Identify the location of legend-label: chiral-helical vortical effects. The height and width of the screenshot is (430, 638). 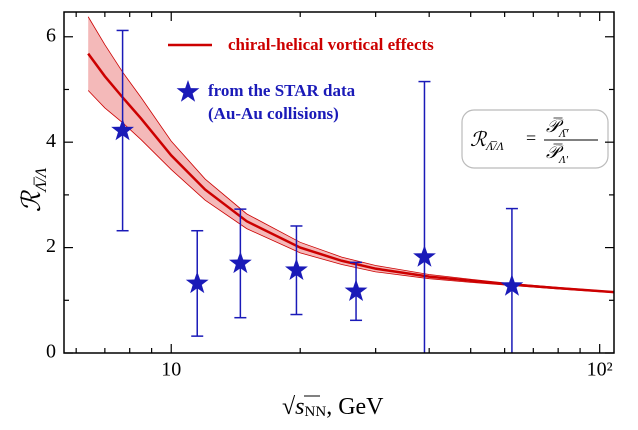
(331, 44).